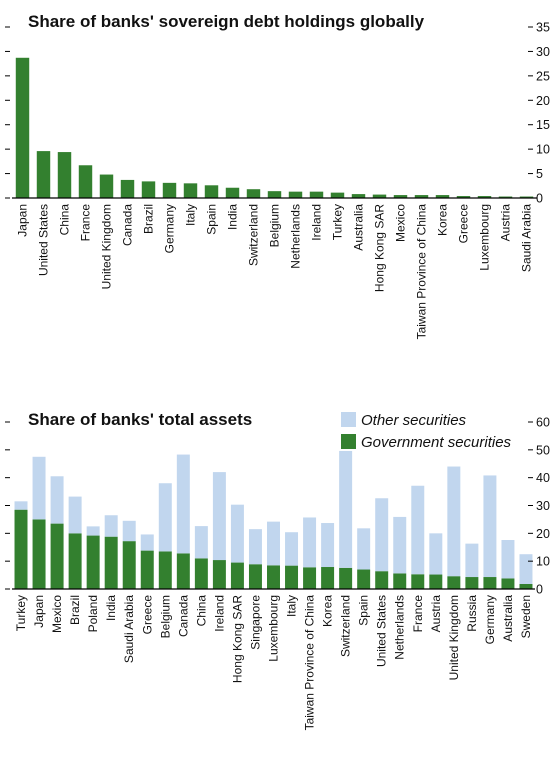 The height and width of the screenshot is (774, 554). Describe the element at coordinates (436, 442) in the screenshot. I see `legend-label-government: Government securities` at that location.